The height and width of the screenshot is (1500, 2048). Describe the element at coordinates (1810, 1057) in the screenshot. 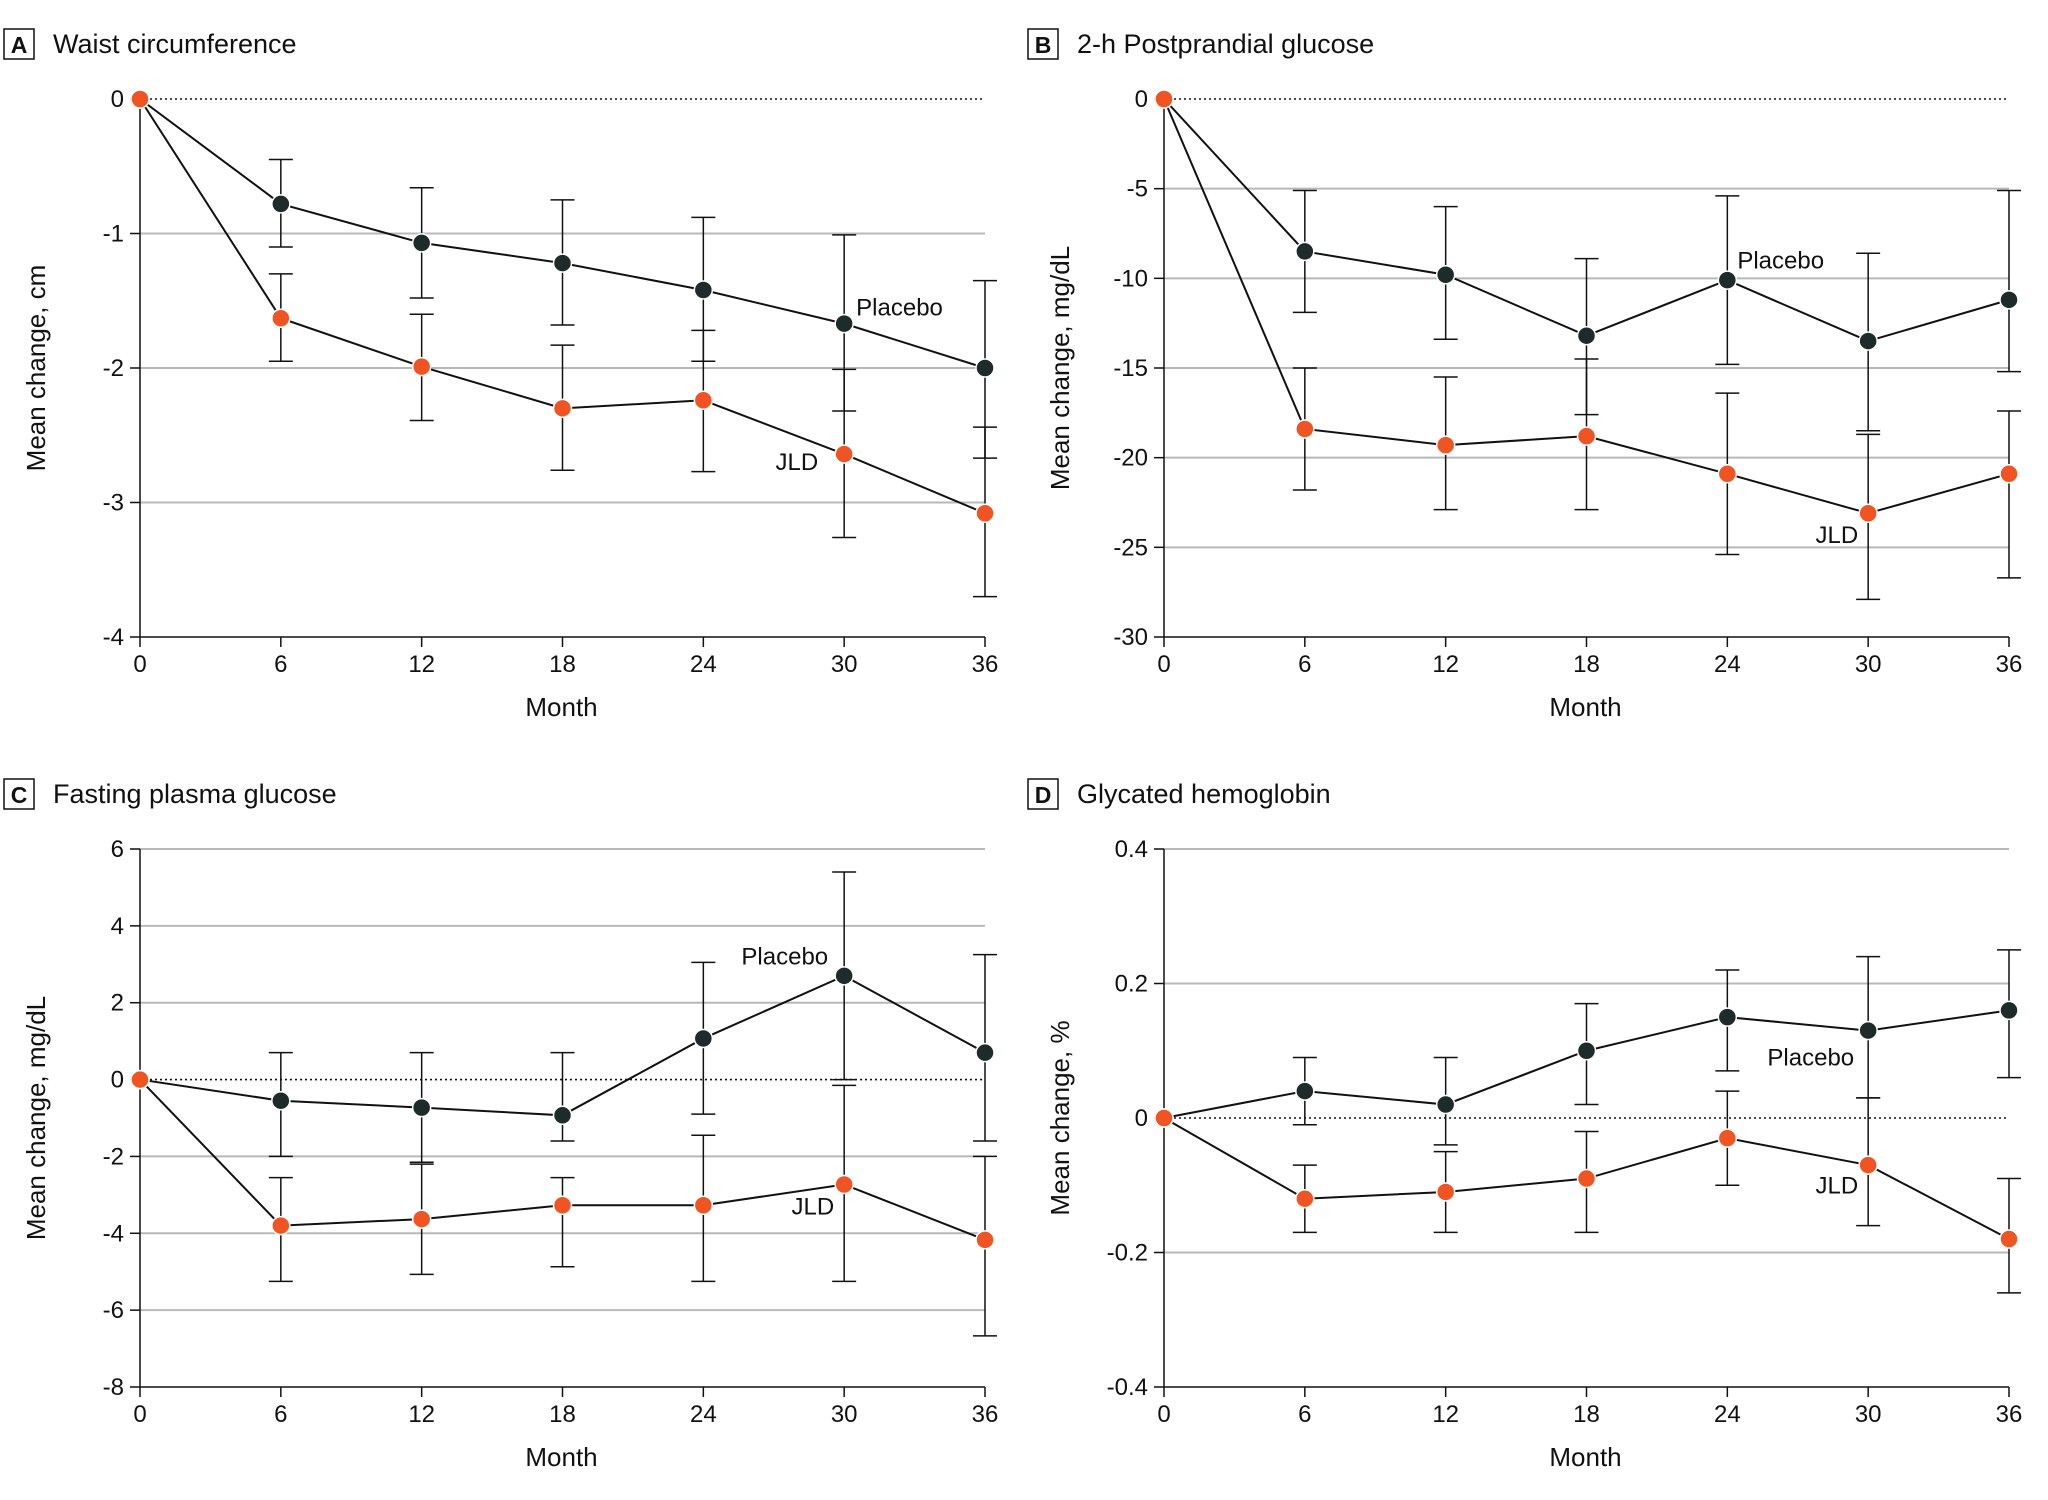

I see `panel-d-placebo-label: Placebo` at that location.